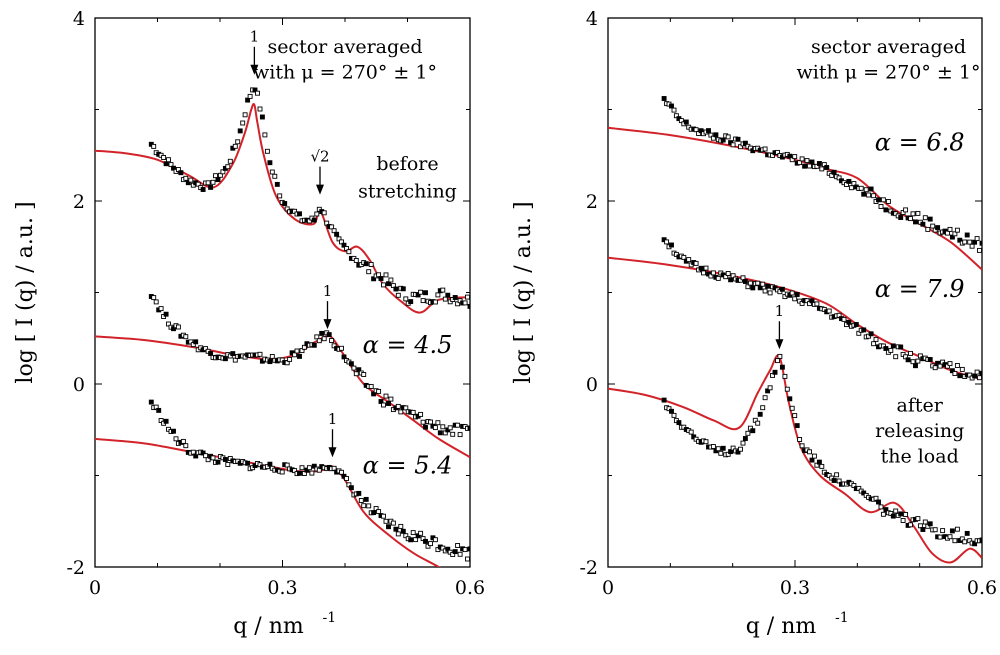 Image resolution: width=1000 pixels, height=655 pixels. Describe the element at coordinates (332, 452) in the screenshot. I see `peak-arrow-head` at that location.